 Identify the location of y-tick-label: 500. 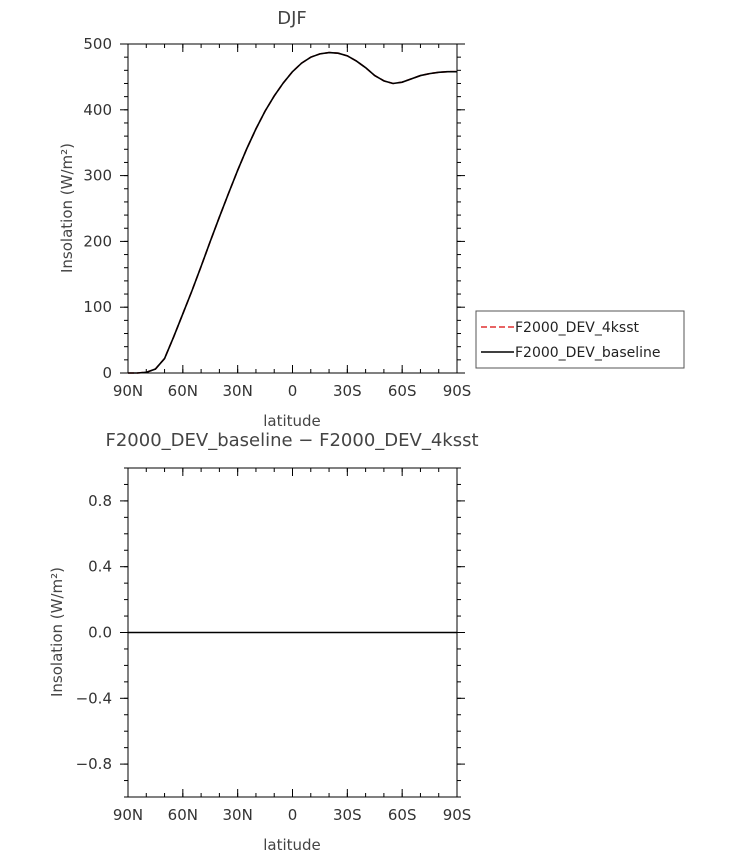
(97, 44).